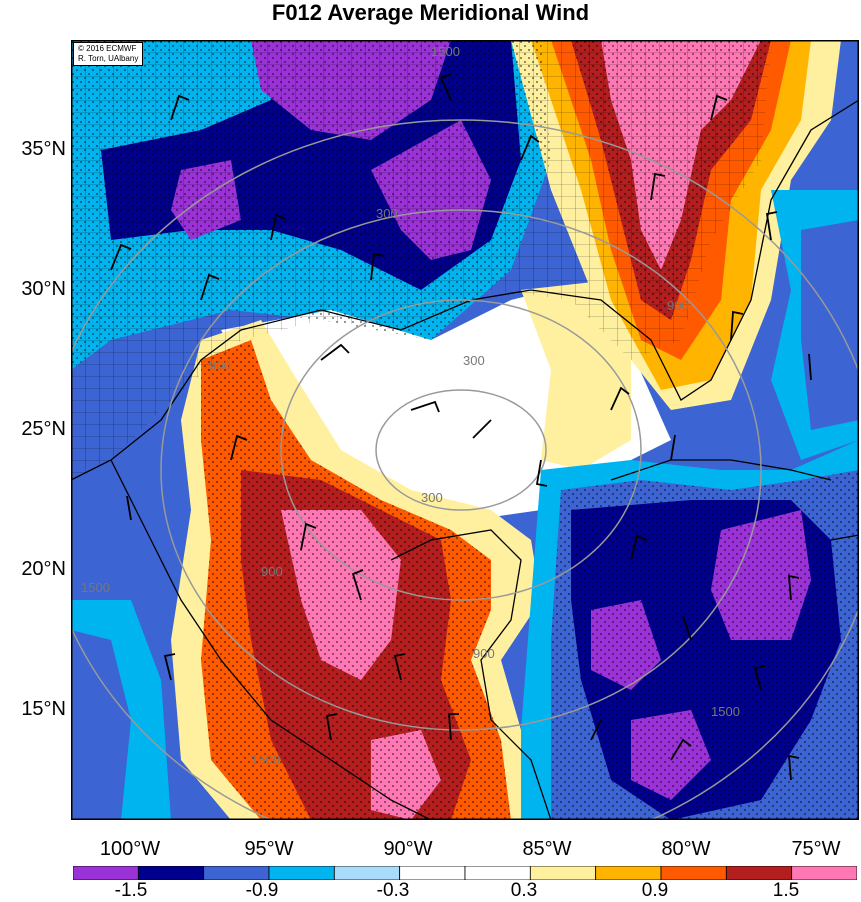  What do you see at coordinates (43, 149) in the screenshot?
I see `latitude-label: 35°N` at bounding box center [43, 149].